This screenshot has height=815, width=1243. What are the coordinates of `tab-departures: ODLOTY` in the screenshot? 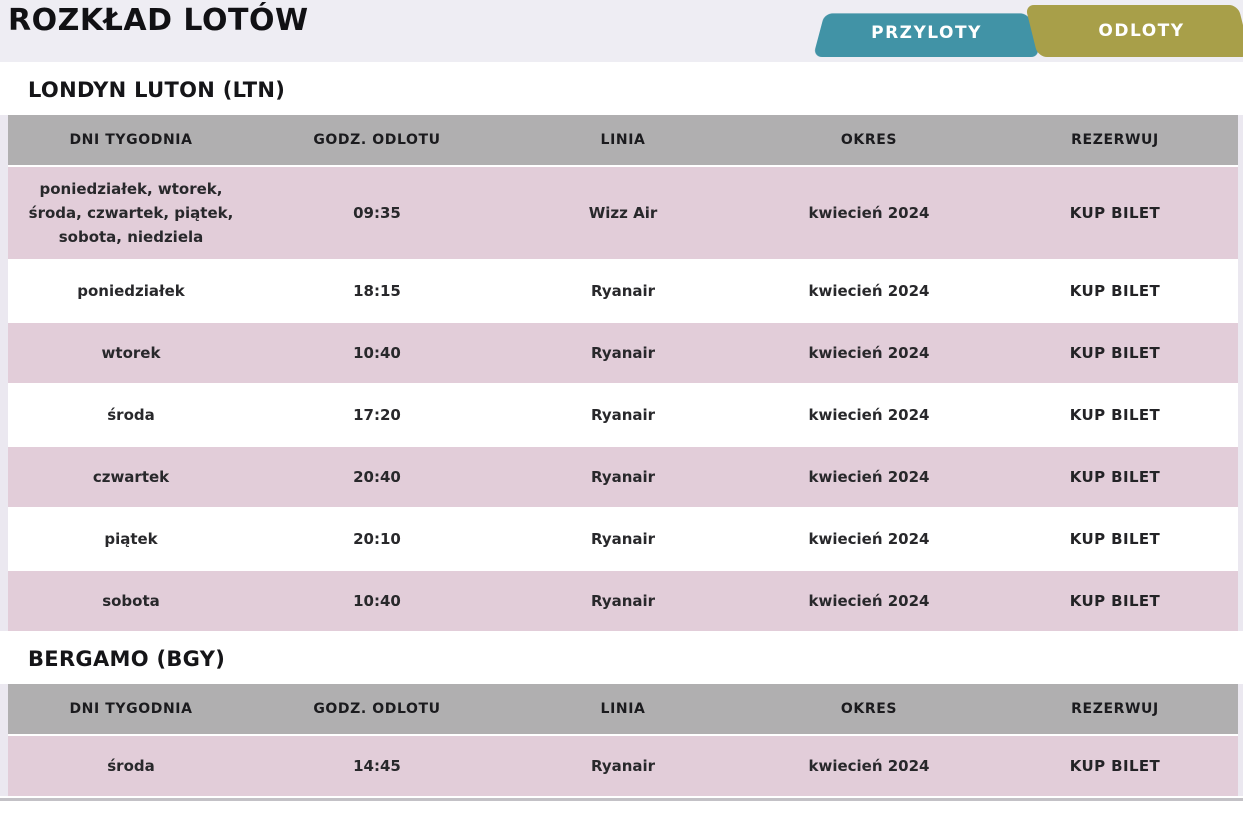 It's located at (1134, 31).